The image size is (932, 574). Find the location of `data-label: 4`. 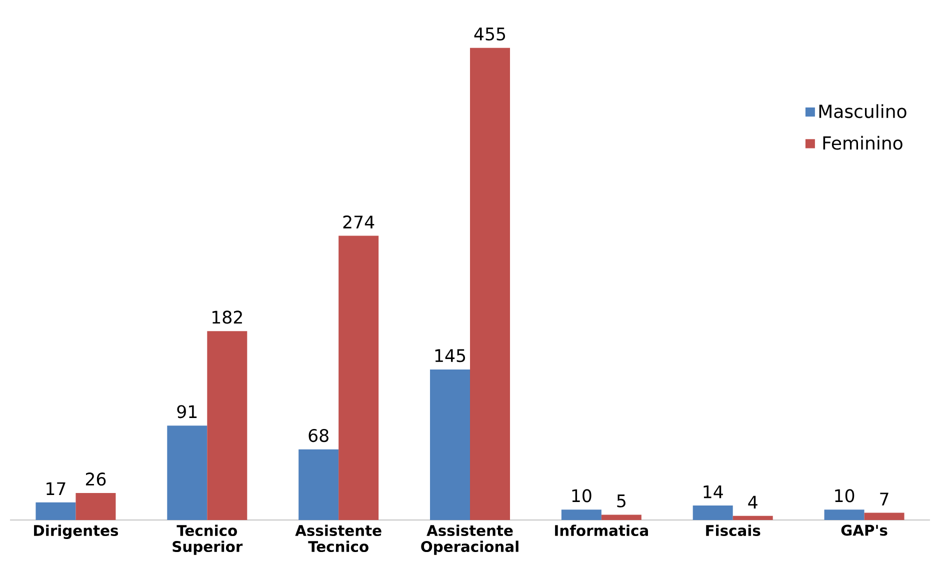

data-label: 4 is located at coordinates (753, 502).